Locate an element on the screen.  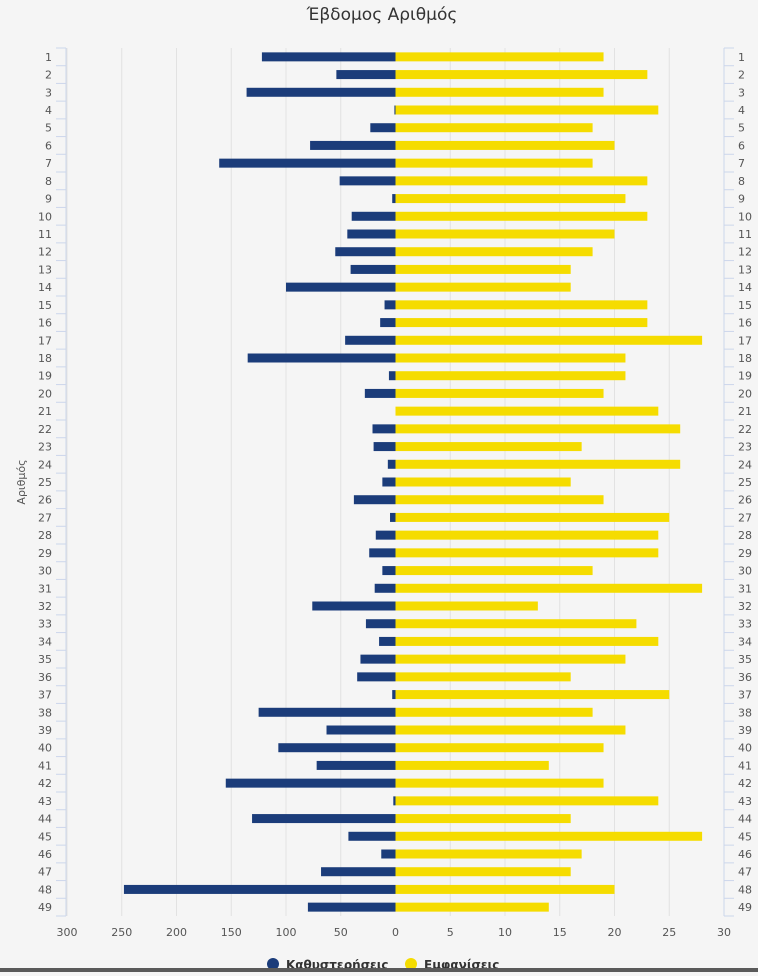
category-label-right: 40 is located at coordinates (745, 748).